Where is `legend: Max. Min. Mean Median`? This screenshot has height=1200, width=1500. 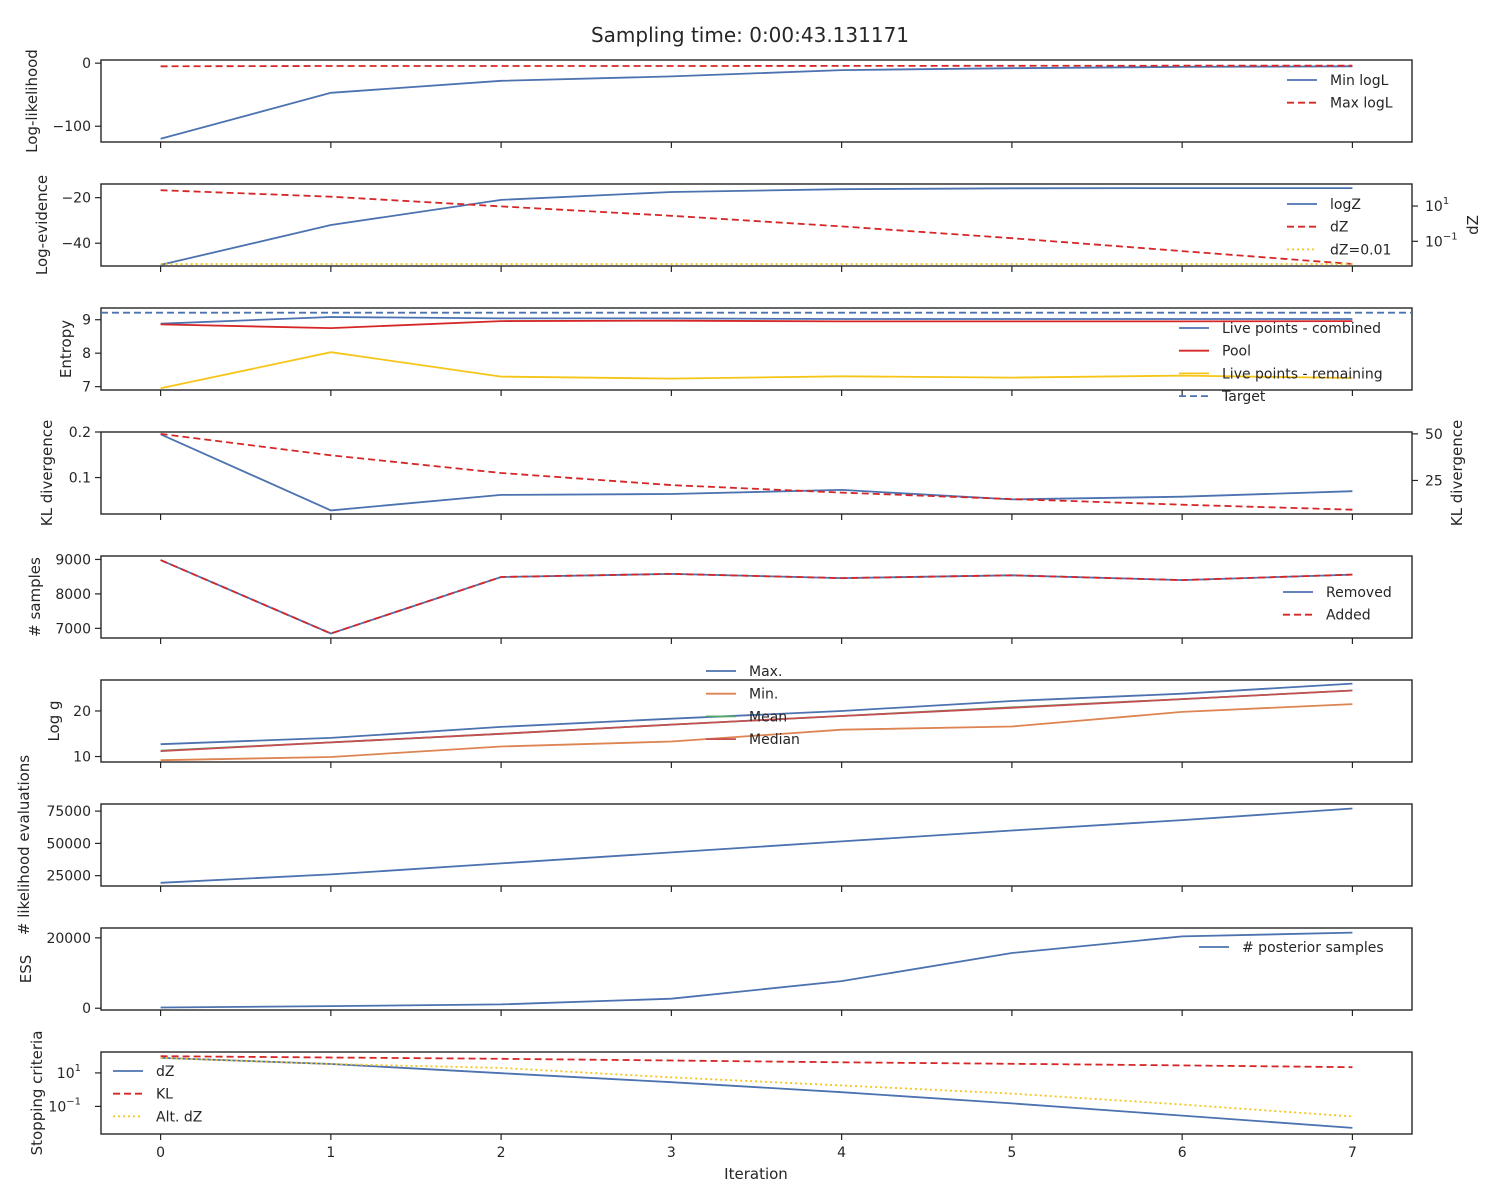 legend: Max. Min. Mean Median is located at coordinates (753, 706).